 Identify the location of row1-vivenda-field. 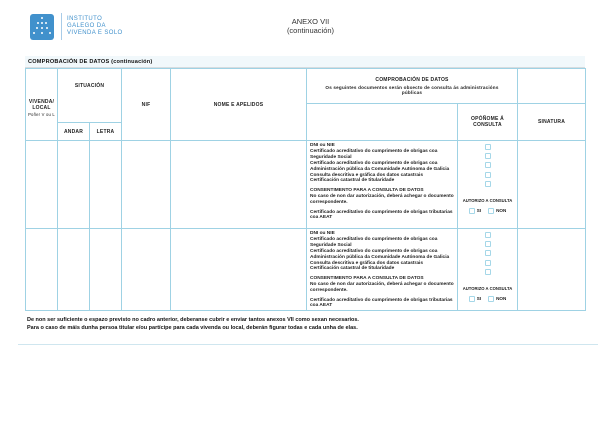
(42, 185).